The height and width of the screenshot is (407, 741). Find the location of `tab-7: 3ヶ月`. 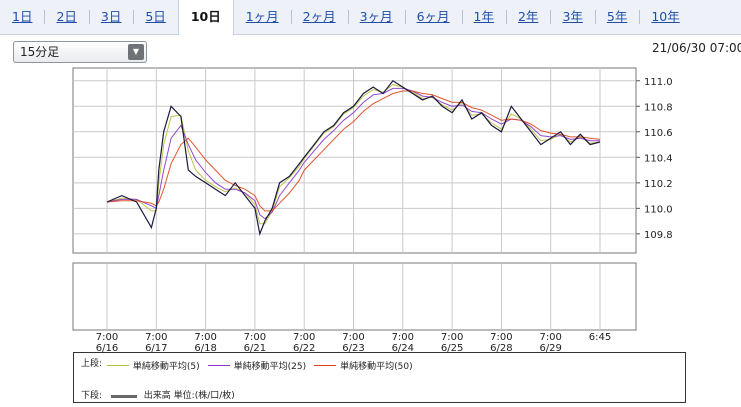

tab-7: 3ヶ月 is located at coordinates (376, 17).